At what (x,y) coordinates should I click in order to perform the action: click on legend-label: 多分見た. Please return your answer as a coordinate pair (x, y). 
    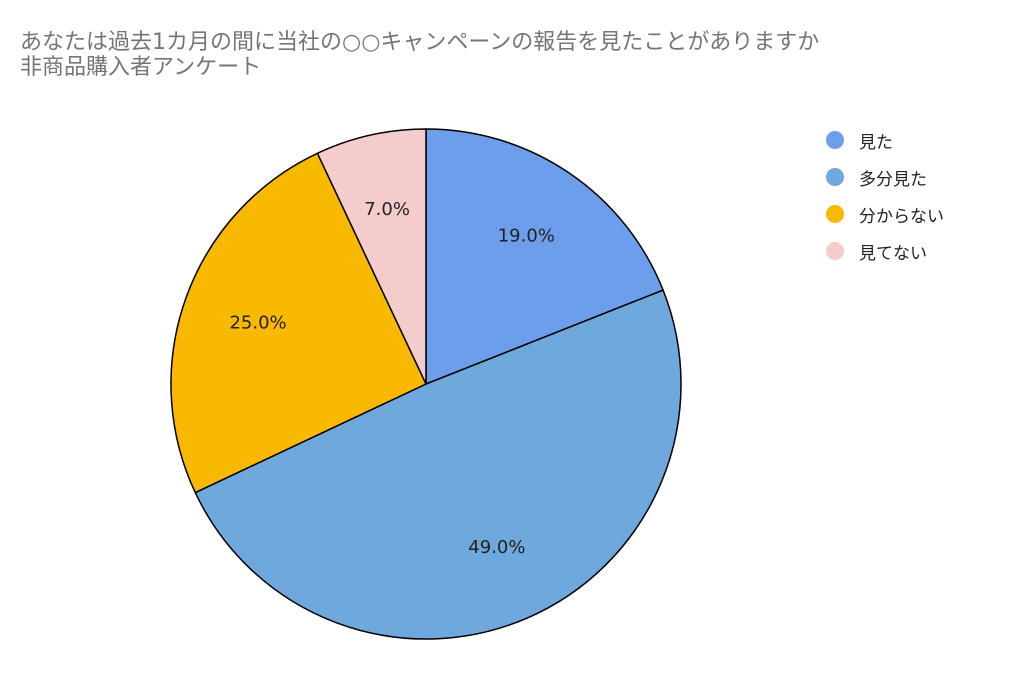
    Looking at the image, I should click on (893, 179).